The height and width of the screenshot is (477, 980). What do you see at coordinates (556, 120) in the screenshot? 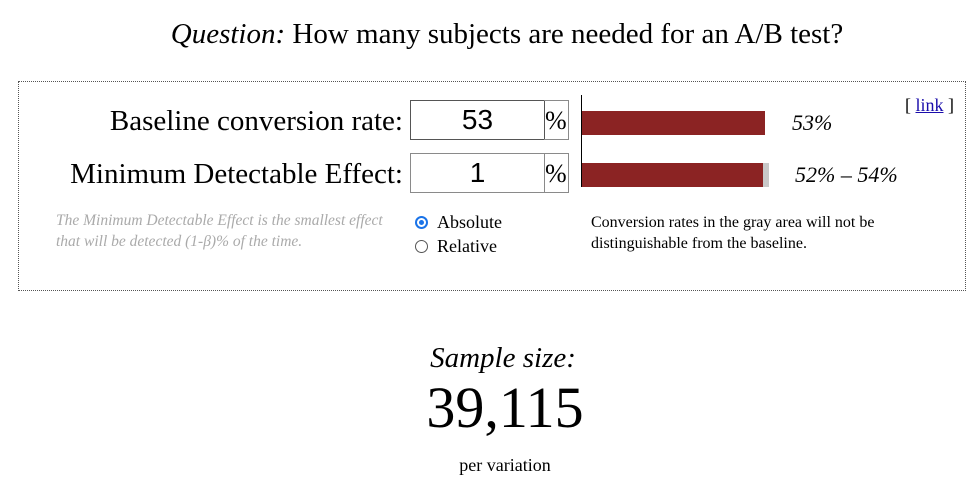
I see `baseline-percent-unit: %` at bounding box center [556, 120].